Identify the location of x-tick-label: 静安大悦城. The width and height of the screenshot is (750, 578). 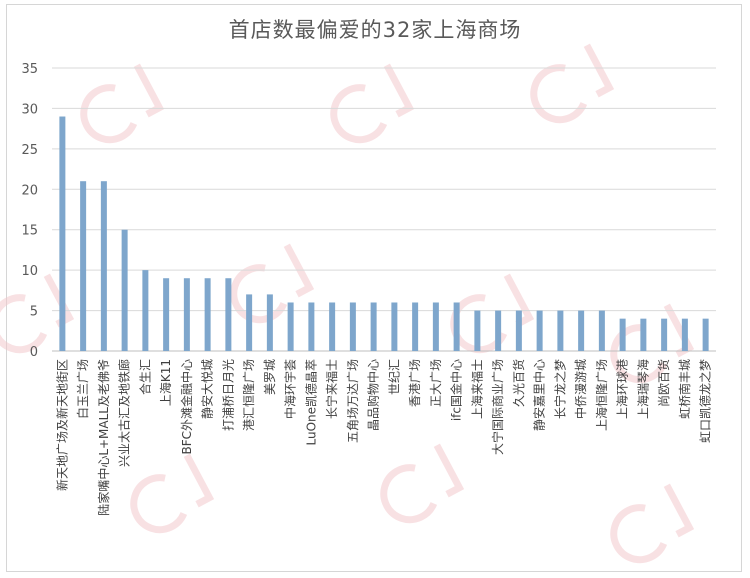
(207, 389).